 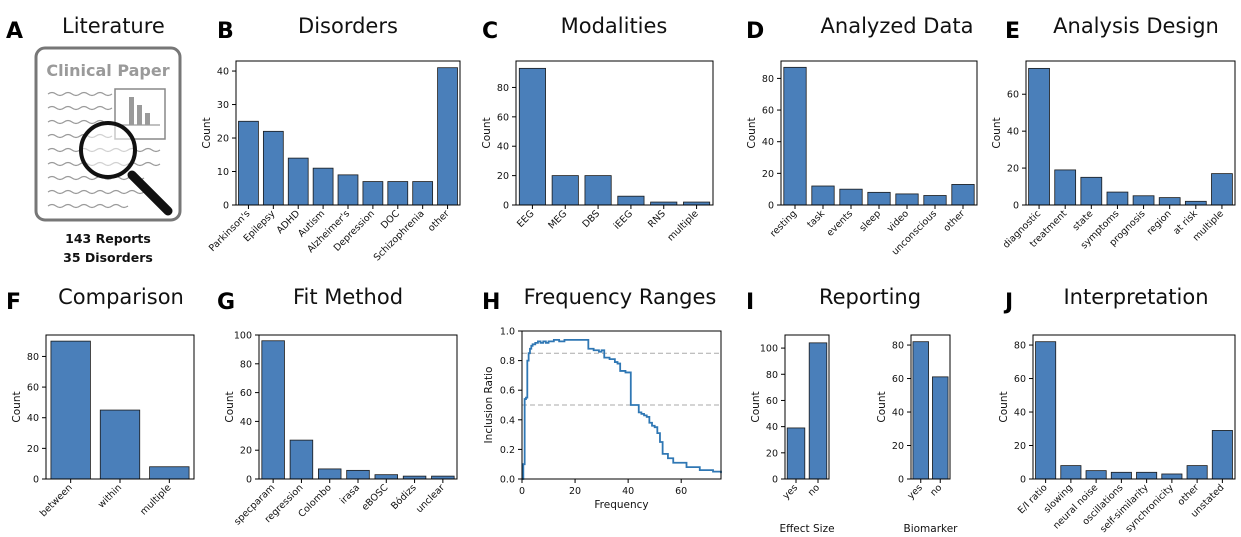 I want to click on x-tick-label: region, so click(x=1159, y=222).